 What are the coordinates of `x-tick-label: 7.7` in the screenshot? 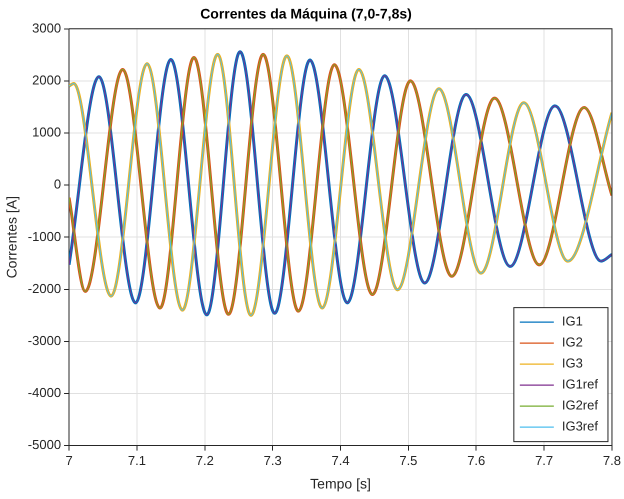 It's located at (544, 460).